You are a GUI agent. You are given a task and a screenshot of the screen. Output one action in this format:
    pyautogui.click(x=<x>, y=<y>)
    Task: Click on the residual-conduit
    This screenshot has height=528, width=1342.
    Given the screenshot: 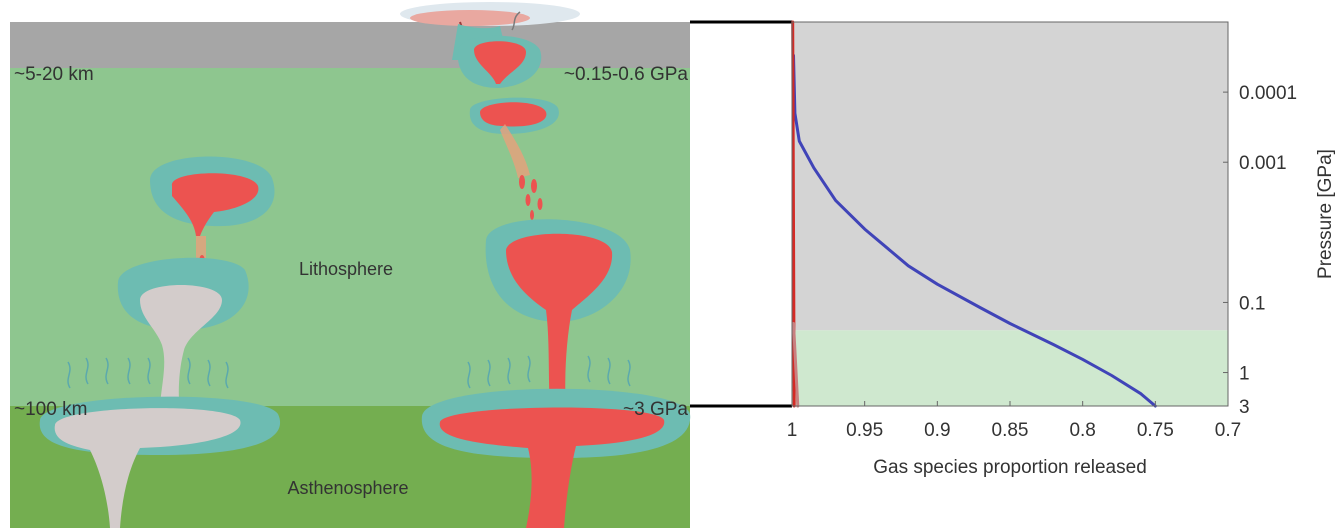 What is the action you would take?
    pyautogui.click(x=181, y=347)
    